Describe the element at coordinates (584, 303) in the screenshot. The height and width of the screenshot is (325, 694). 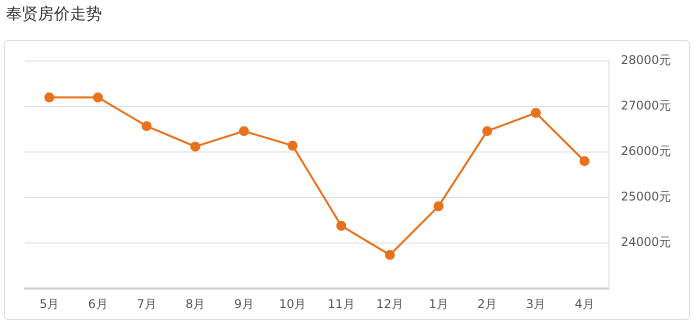
I see `x-tick-label: 4月` at that location.